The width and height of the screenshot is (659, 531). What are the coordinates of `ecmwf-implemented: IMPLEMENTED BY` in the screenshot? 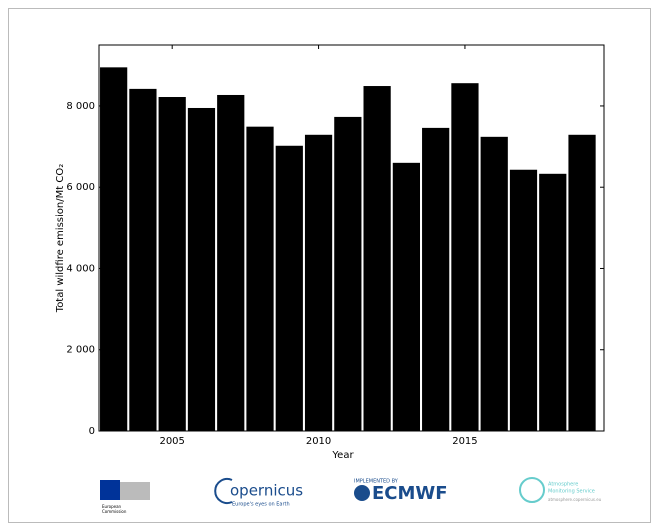 It's located at (376, 482).